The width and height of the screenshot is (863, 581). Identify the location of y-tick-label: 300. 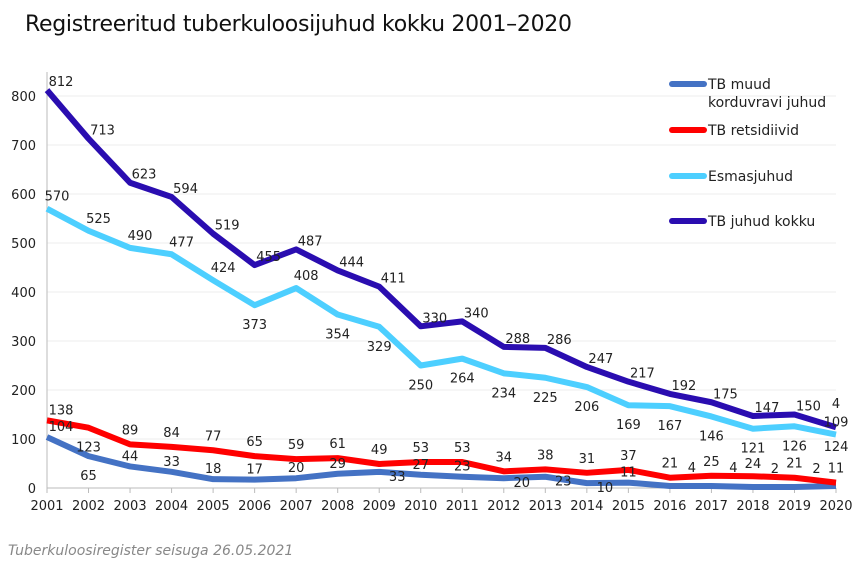
(23, 342).